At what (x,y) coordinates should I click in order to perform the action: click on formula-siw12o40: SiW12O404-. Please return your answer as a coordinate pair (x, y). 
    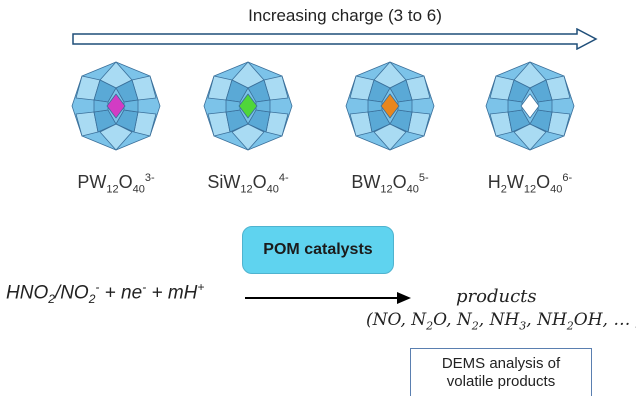
    Looking at the image, I should click on (248, 184).